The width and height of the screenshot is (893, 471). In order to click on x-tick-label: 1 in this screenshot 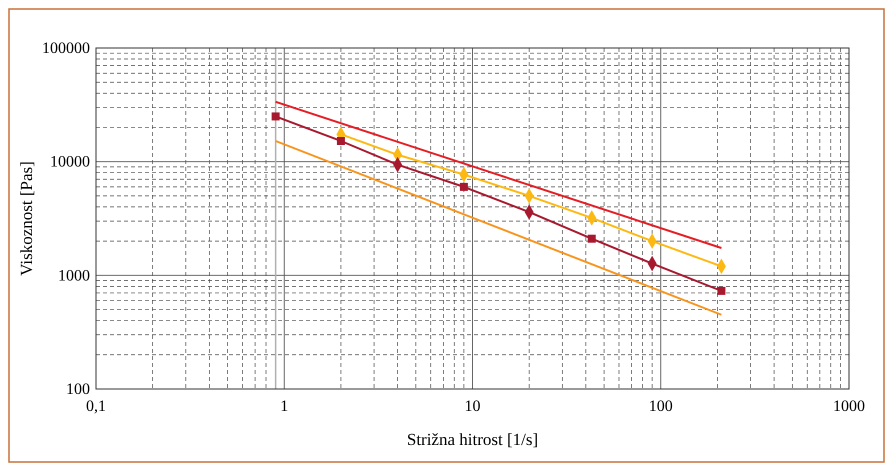, I will do `click(284, 406)`.